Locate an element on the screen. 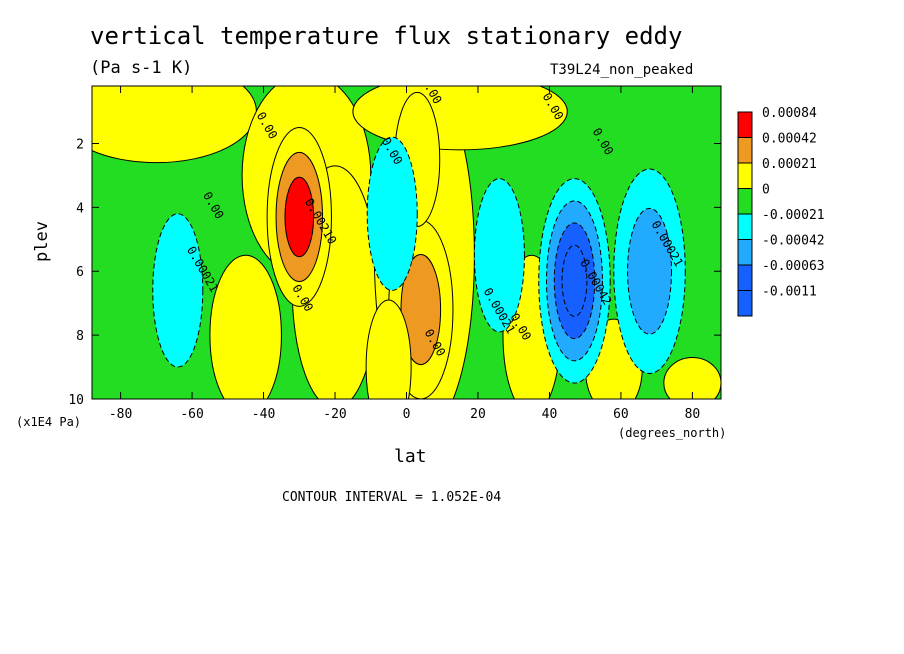 This screenshot has height=654, width=904. x-tick-label-0: -80 is located at coordinates (120, 414).